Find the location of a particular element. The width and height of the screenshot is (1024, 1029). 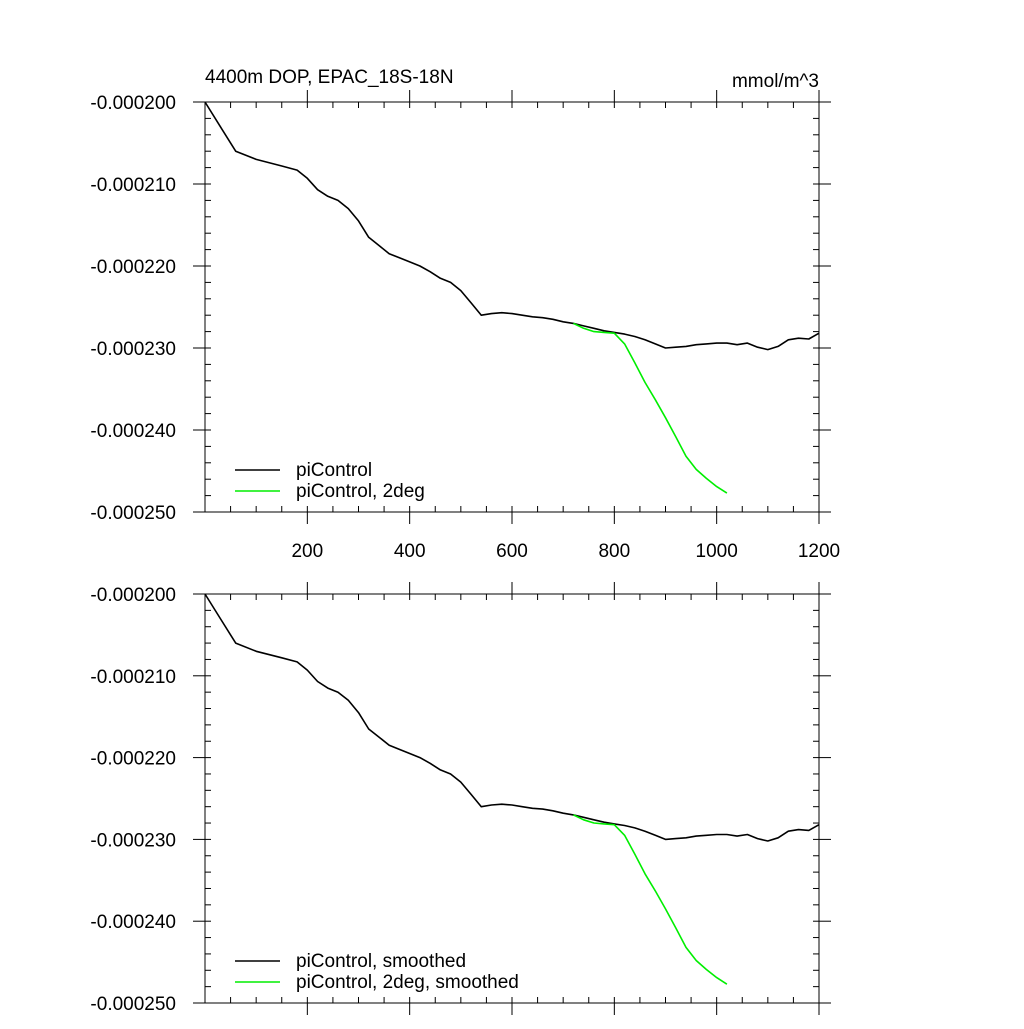

x-tick-label: 400 is located at coordinates (410, 551).